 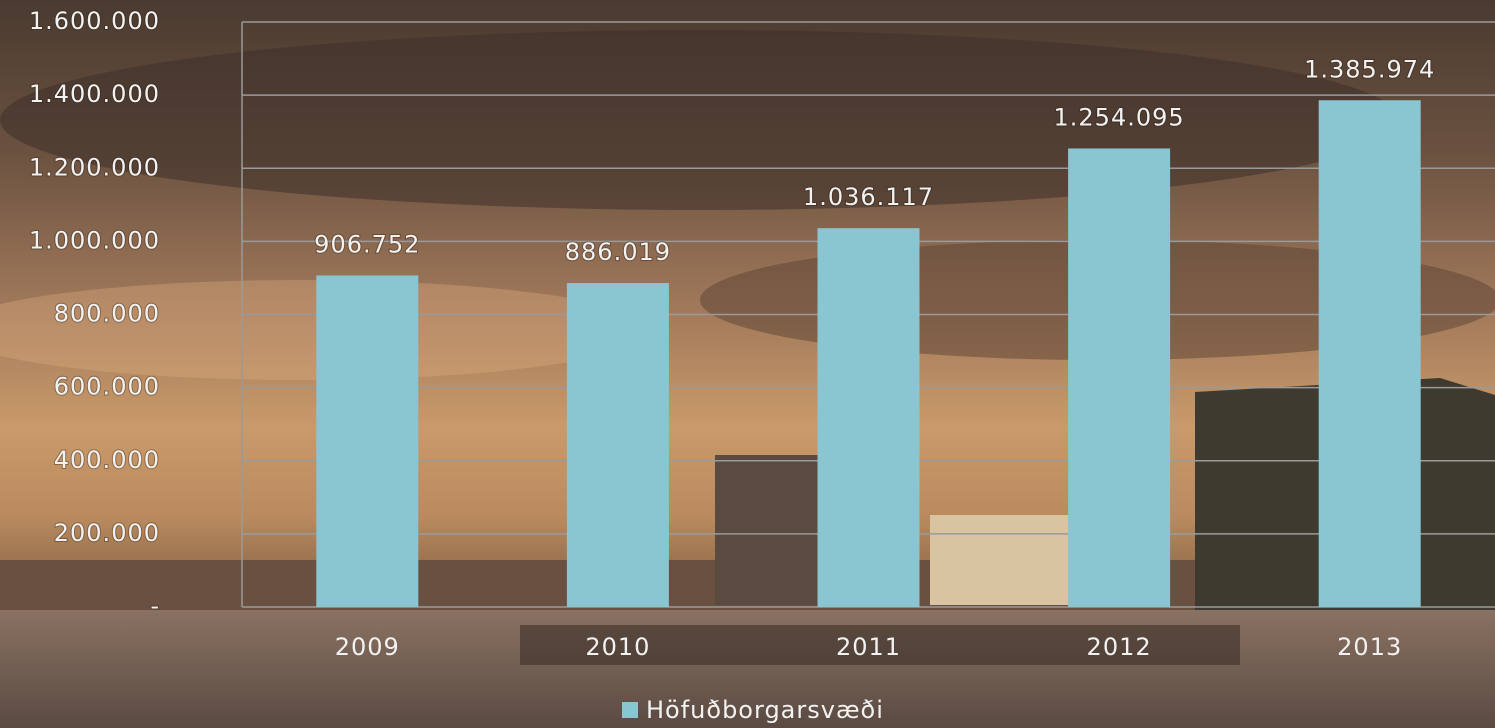 What do you see at coordinates (94, 94) in the screenshot?
I see `y-tick-label: 1.400.000` at bounding box center [94, 94].